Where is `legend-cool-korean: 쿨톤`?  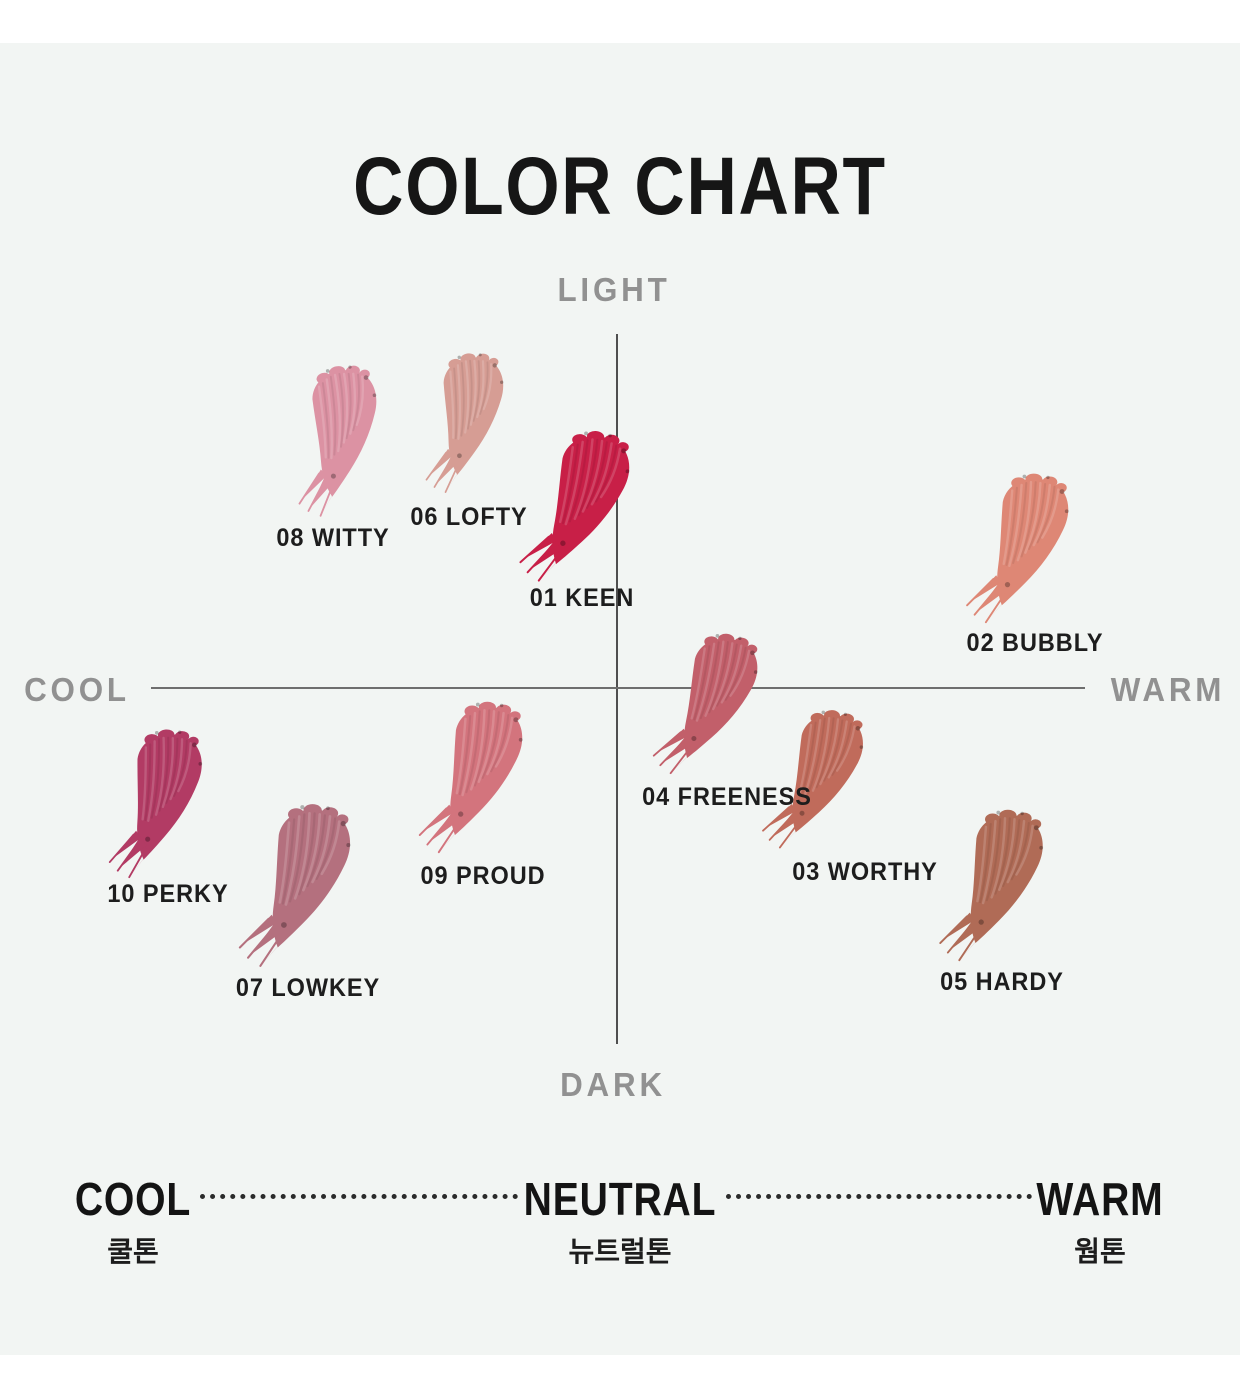
legend-cool-korean: 쿨톤 is located at coordinates (133, 1251).